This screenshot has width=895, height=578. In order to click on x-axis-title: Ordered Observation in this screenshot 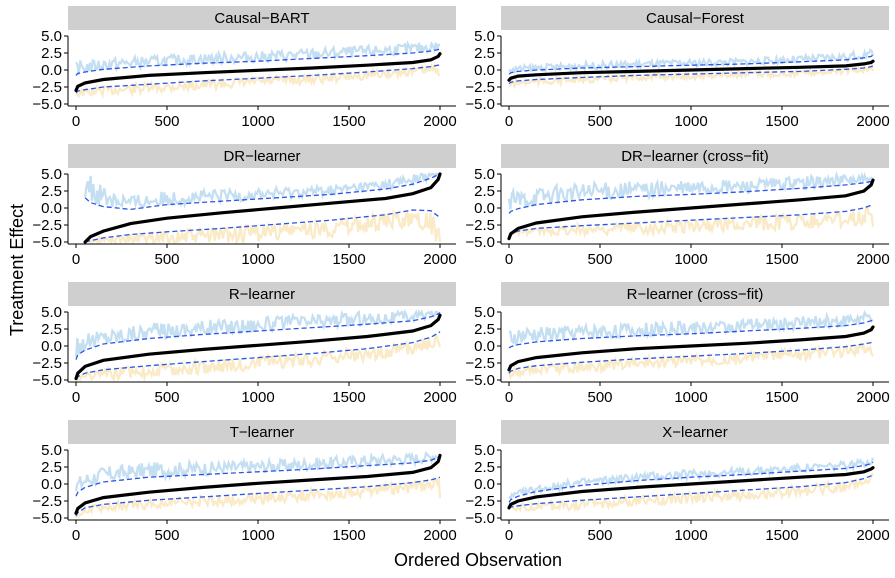, I will do `click(478, 560)`.